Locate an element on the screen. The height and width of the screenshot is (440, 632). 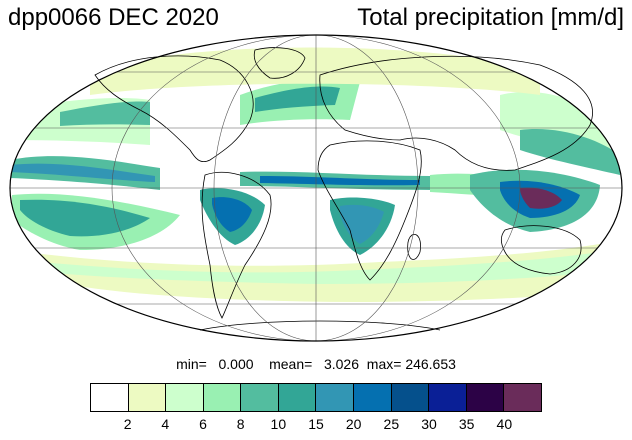
itcz-band-pacific-east-core is located at coordinates (82, 172).